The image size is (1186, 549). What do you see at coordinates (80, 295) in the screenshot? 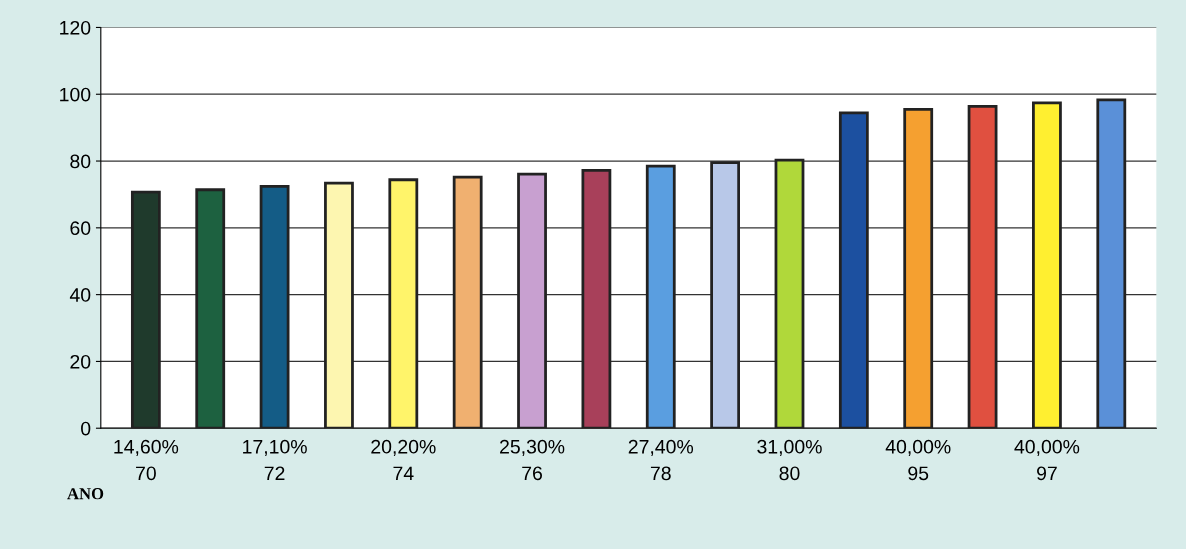
I see `y-tick-label: 40` at bounding box center [80, 295].